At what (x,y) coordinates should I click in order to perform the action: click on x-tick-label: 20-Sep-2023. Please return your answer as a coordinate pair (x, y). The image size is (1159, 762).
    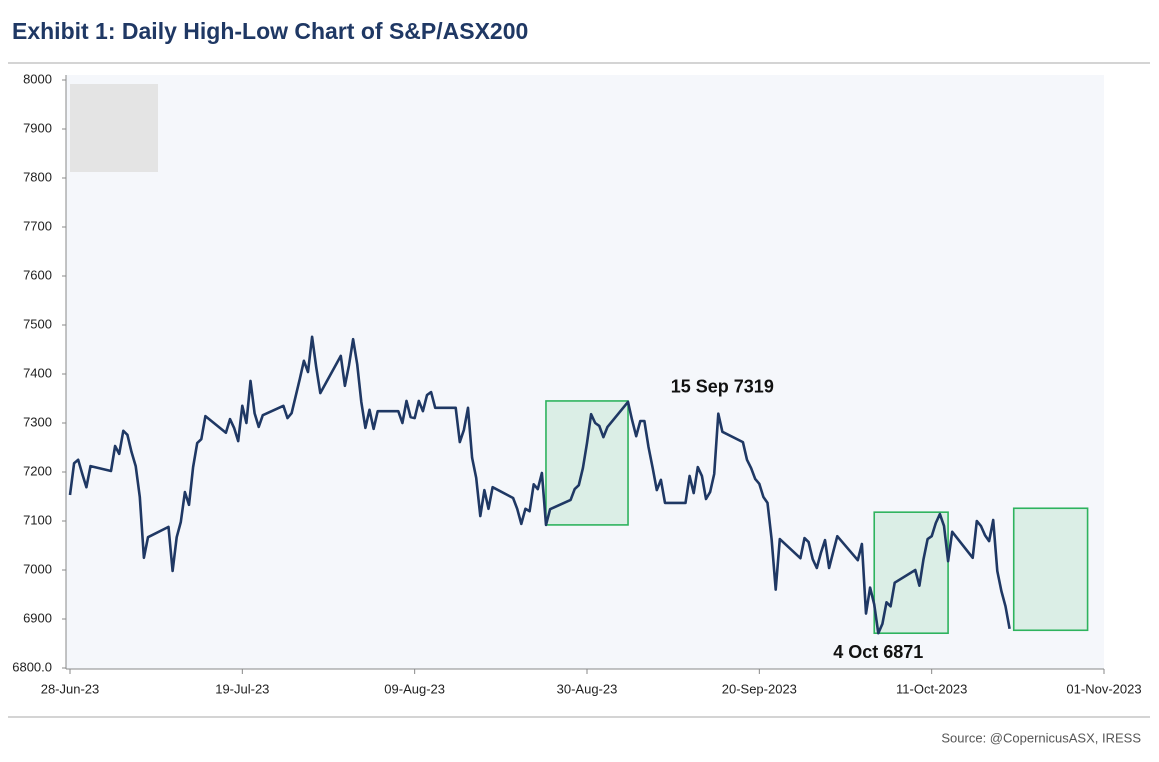
    Looking at the image, I should click on (759, 688).